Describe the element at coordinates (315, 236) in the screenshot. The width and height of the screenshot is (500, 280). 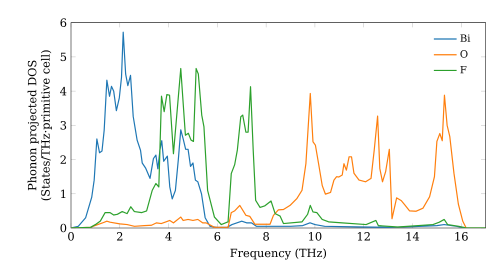
I see `x-tick-label: 10` at that location.